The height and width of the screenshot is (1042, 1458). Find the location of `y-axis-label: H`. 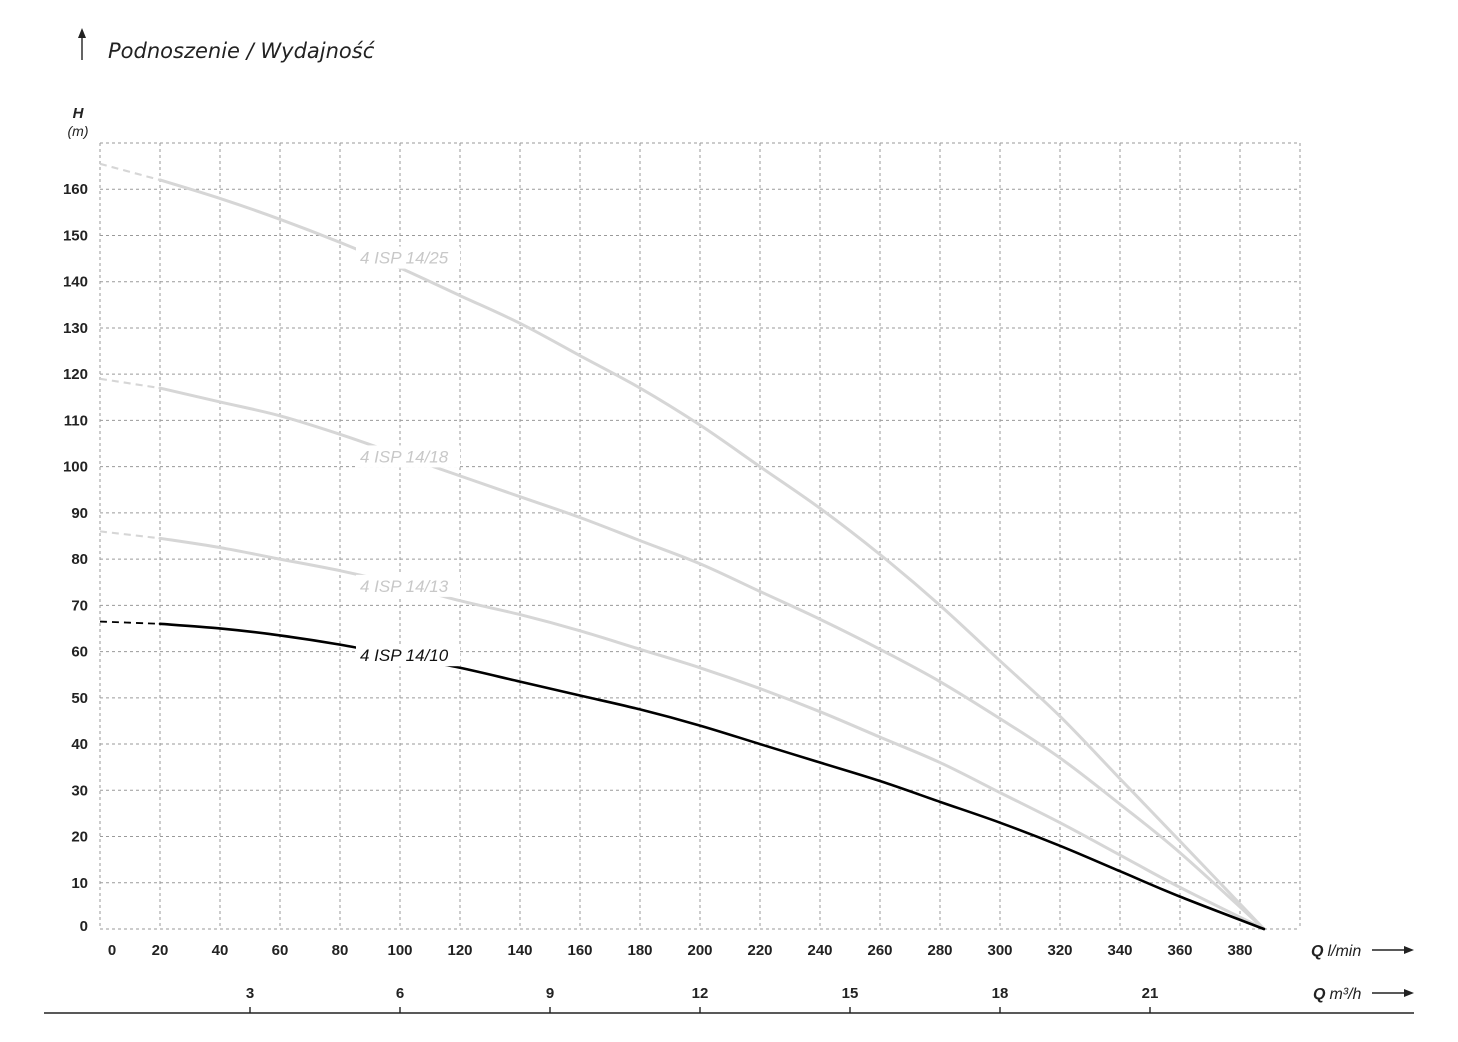

y-axis-label: H is located at coordinates (79, 113).